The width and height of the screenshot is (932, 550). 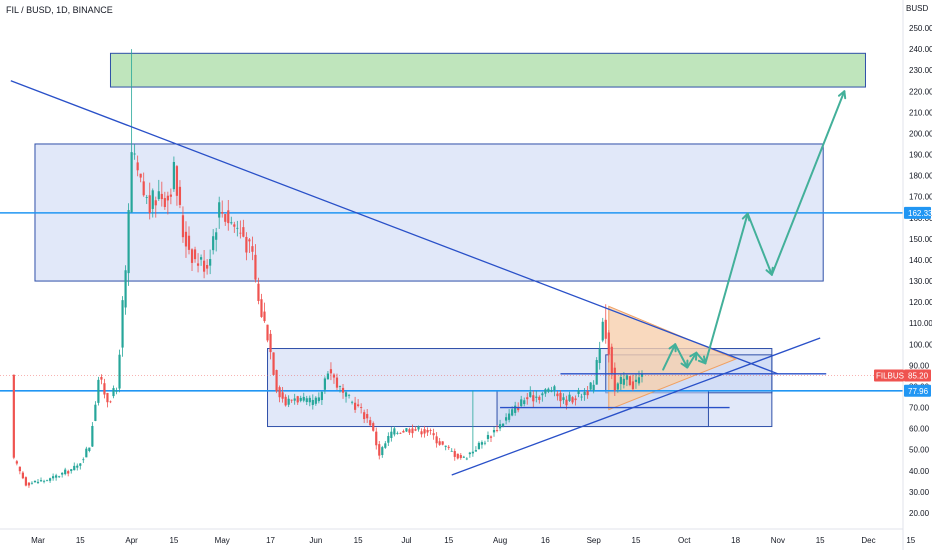 What do you see at coordinates (602, 409) in the screenshot?
I see `lower-zone` at bounding box center [602, 409].